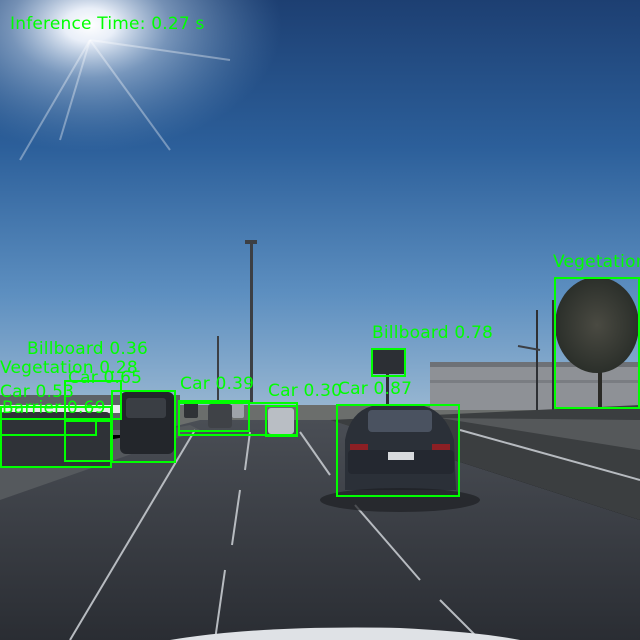 The height and width of the screenshot is (640, 640). Describe the element at coordinates (375, 389) in the screenshot. I see `car-detection-label: Car 0.87` at that location.